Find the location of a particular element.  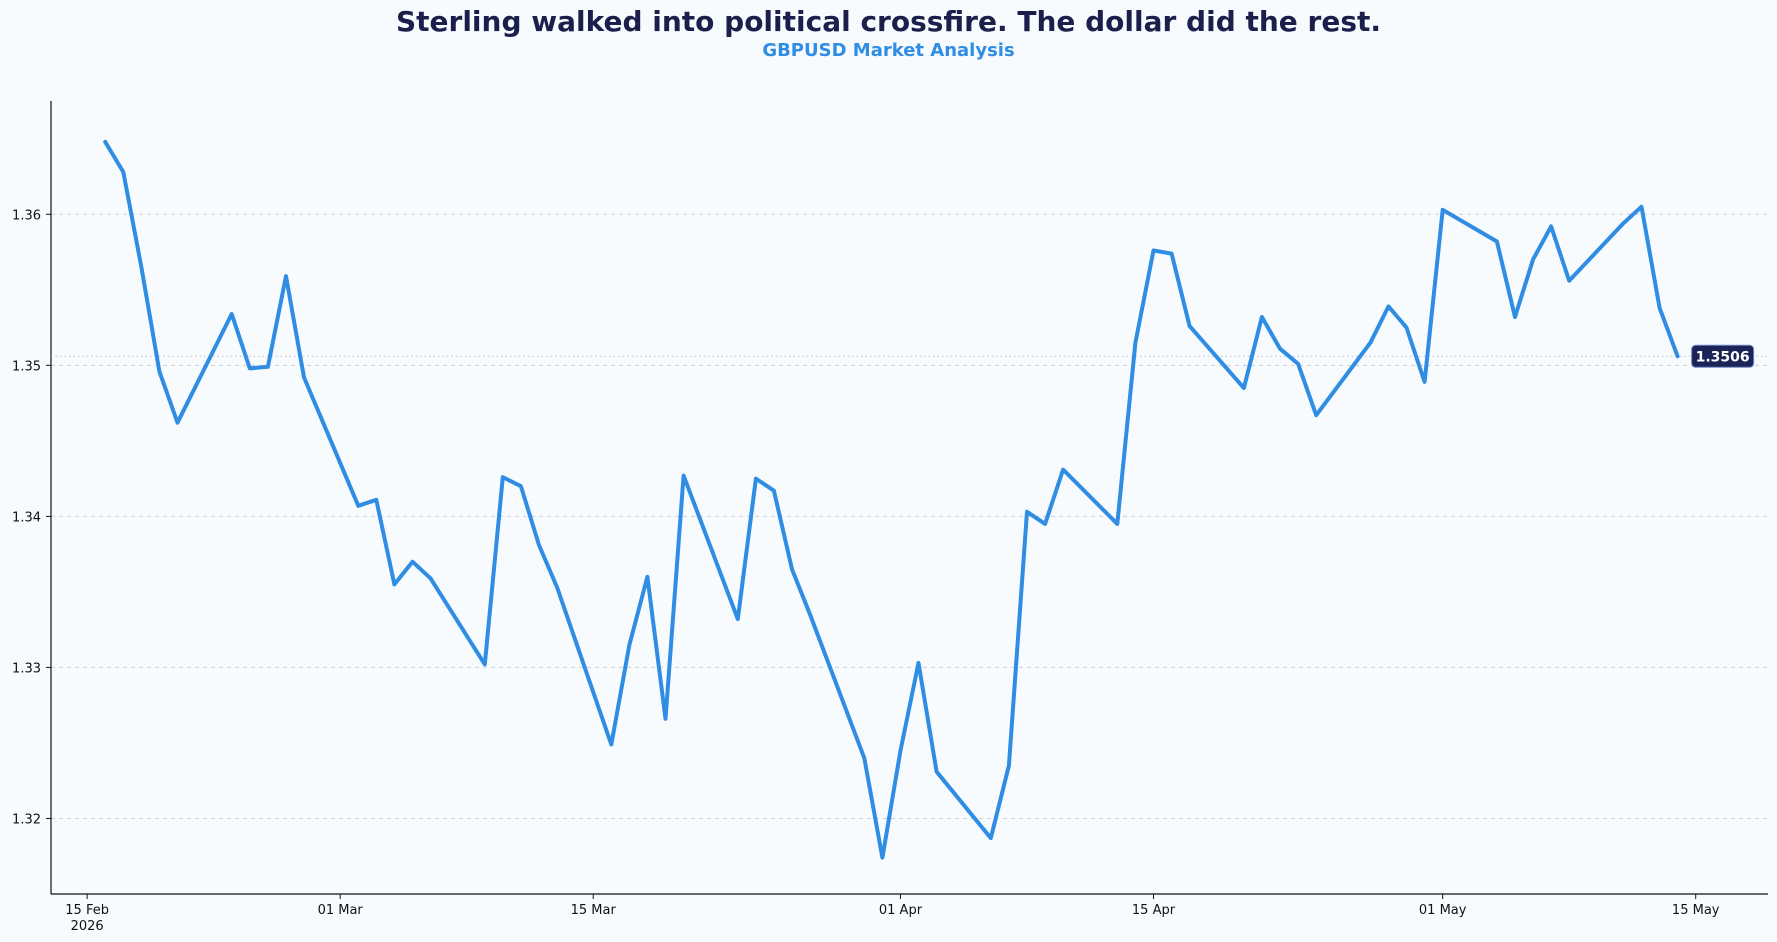

x-tick-label: 15 May is located at coordinates (1696, 910).